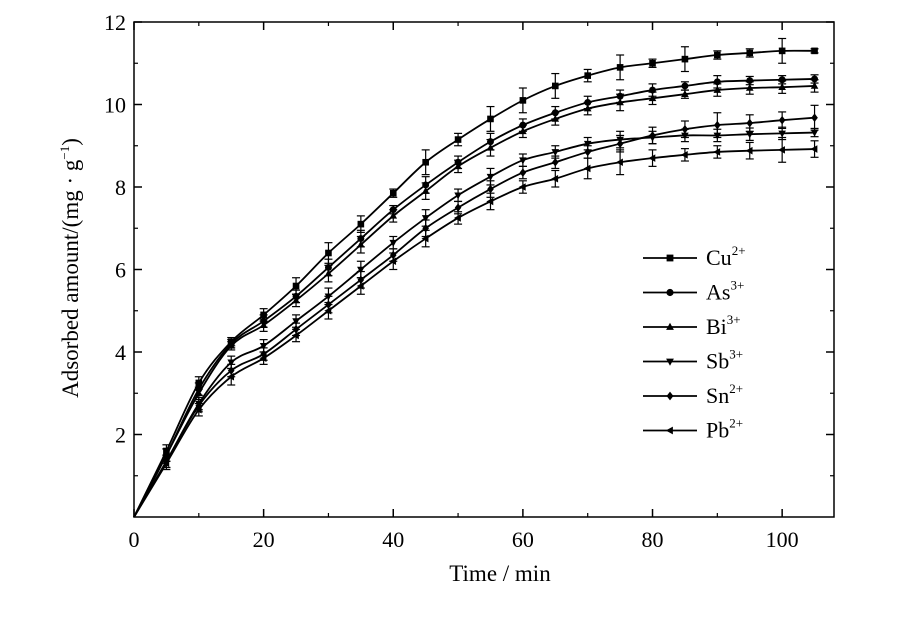 This screenshot has width=900, height=619. I want to click on legend-ion-name: Cu, so click(719, 257).